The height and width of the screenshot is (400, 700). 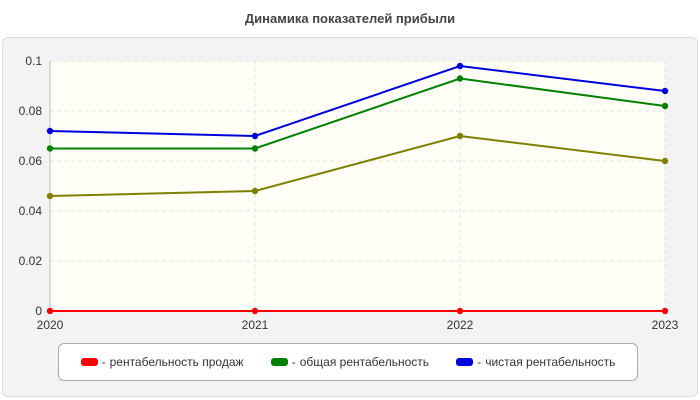 I want to click on legend-label-total: общая рентабельность, so click(x=364, y=362).